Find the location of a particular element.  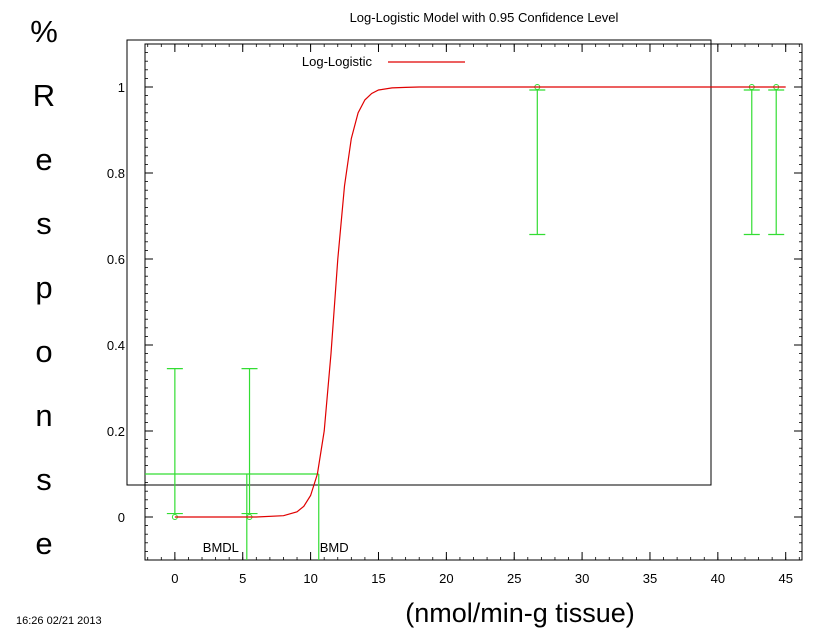

x-tick-label: 30 is located at coordinates (582, 578).